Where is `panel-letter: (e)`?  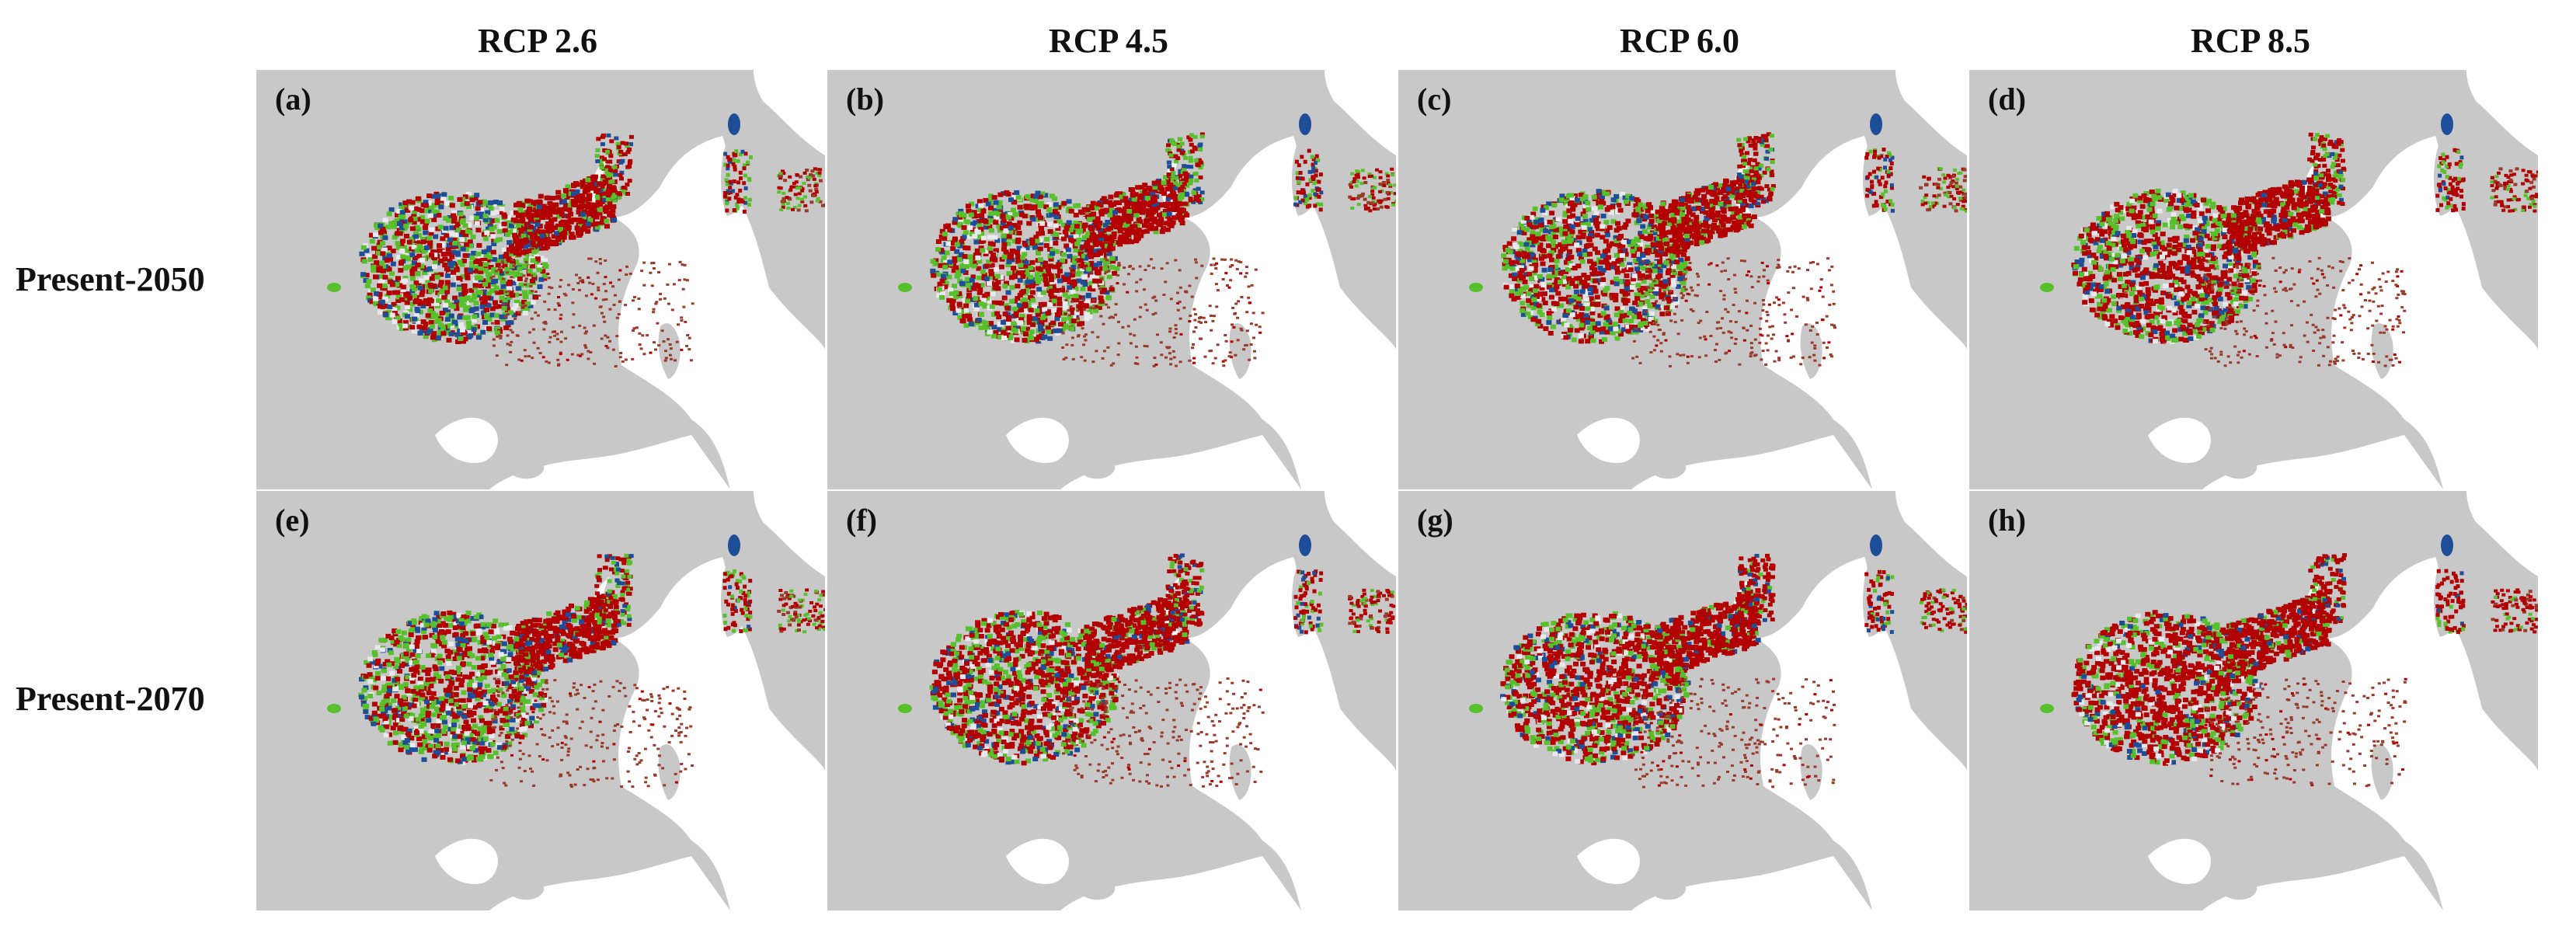 panel-letter: (e) is located at coordinates (292, 521).